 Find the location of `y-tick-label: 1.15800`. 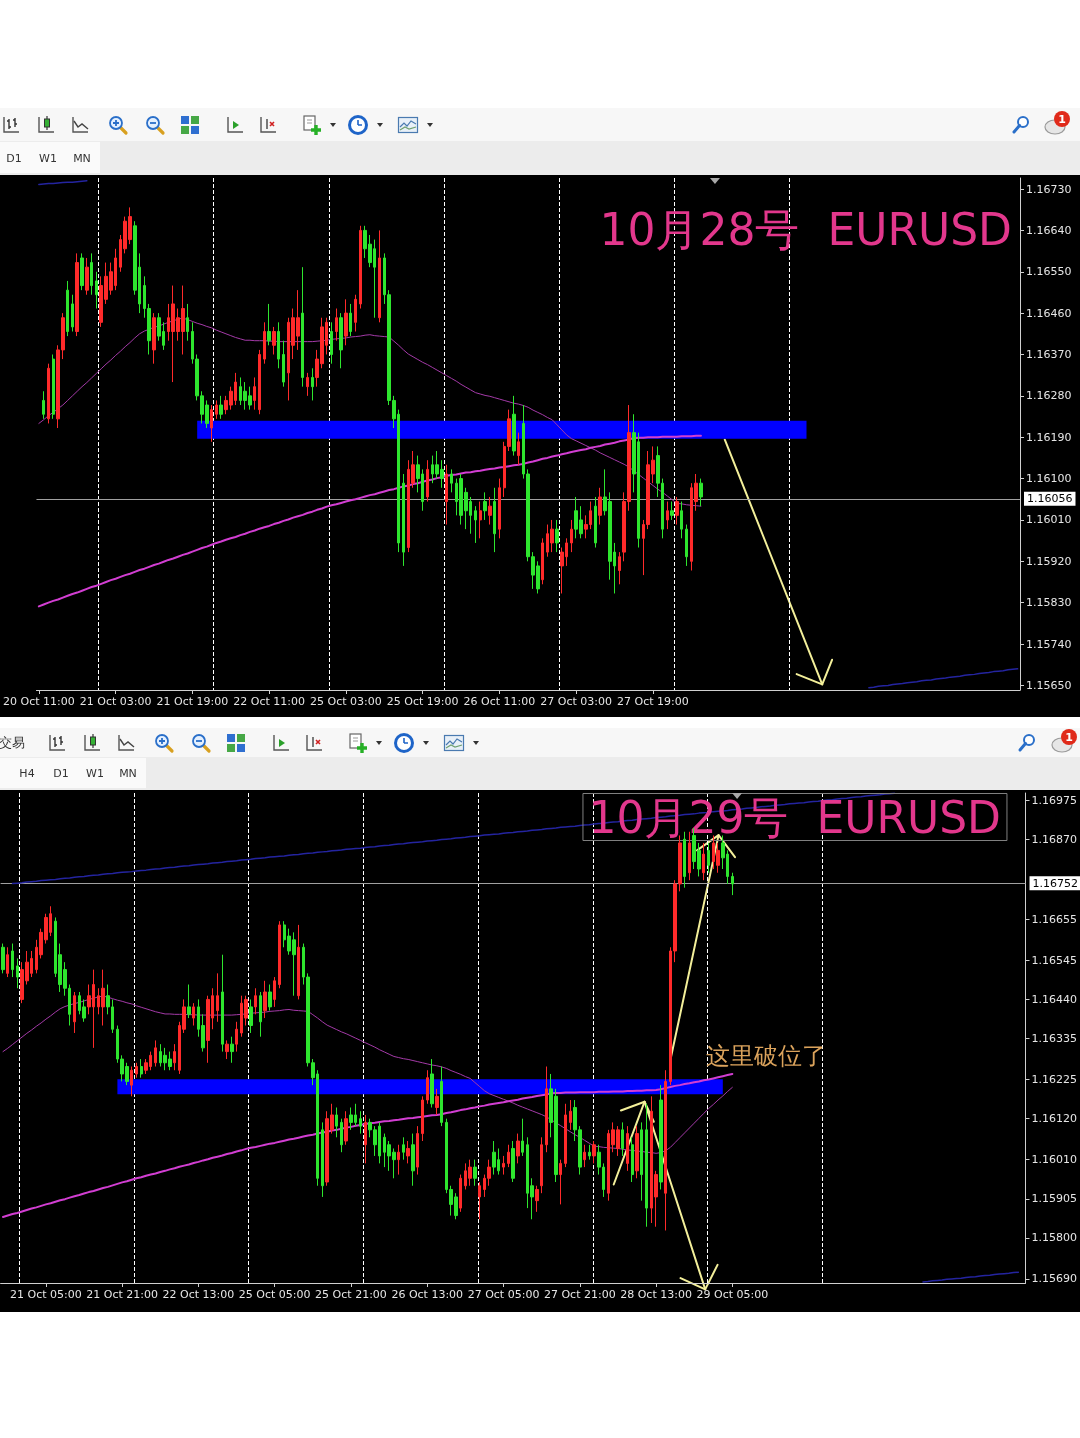

y-tick-label: 1.15800 is located at coordinates (1054, 1238).